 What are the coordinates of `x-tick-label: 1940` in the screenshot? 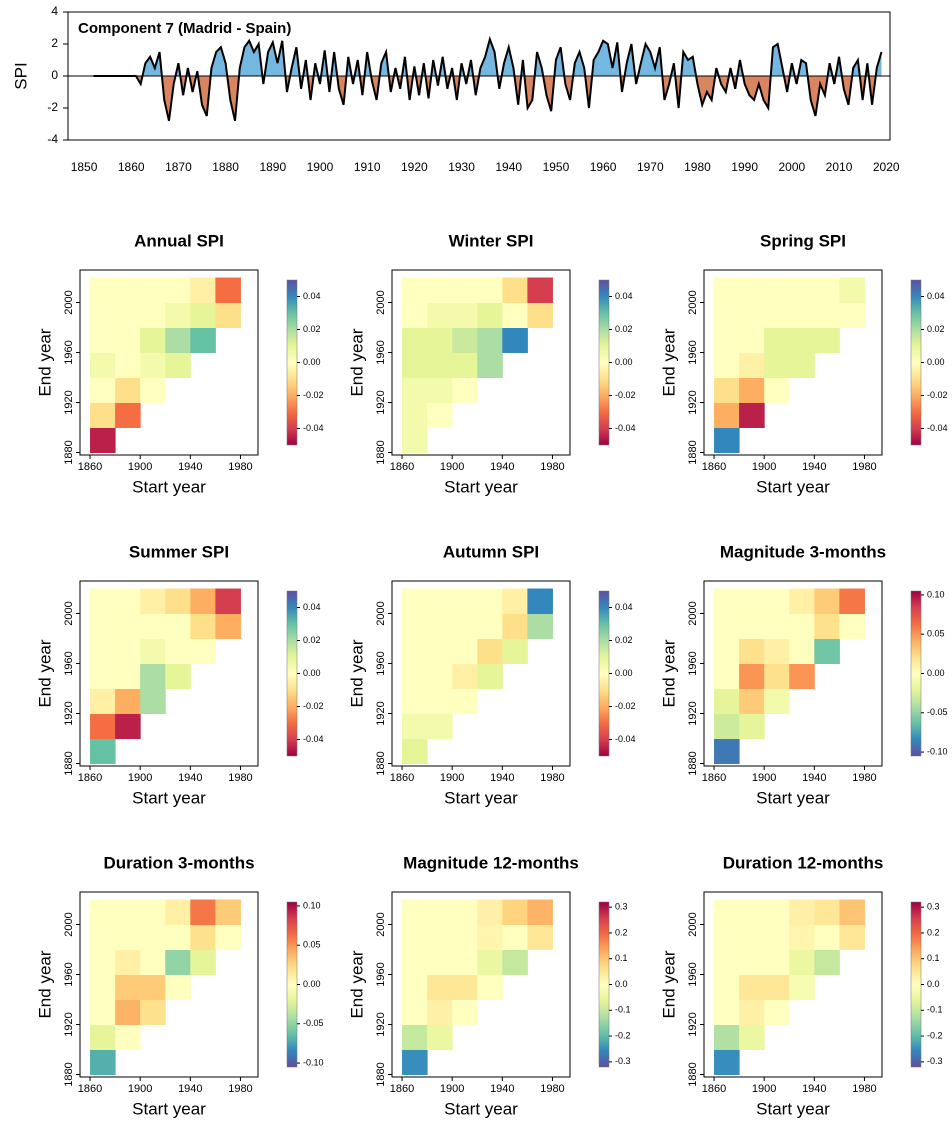 It's located at (502, 467).